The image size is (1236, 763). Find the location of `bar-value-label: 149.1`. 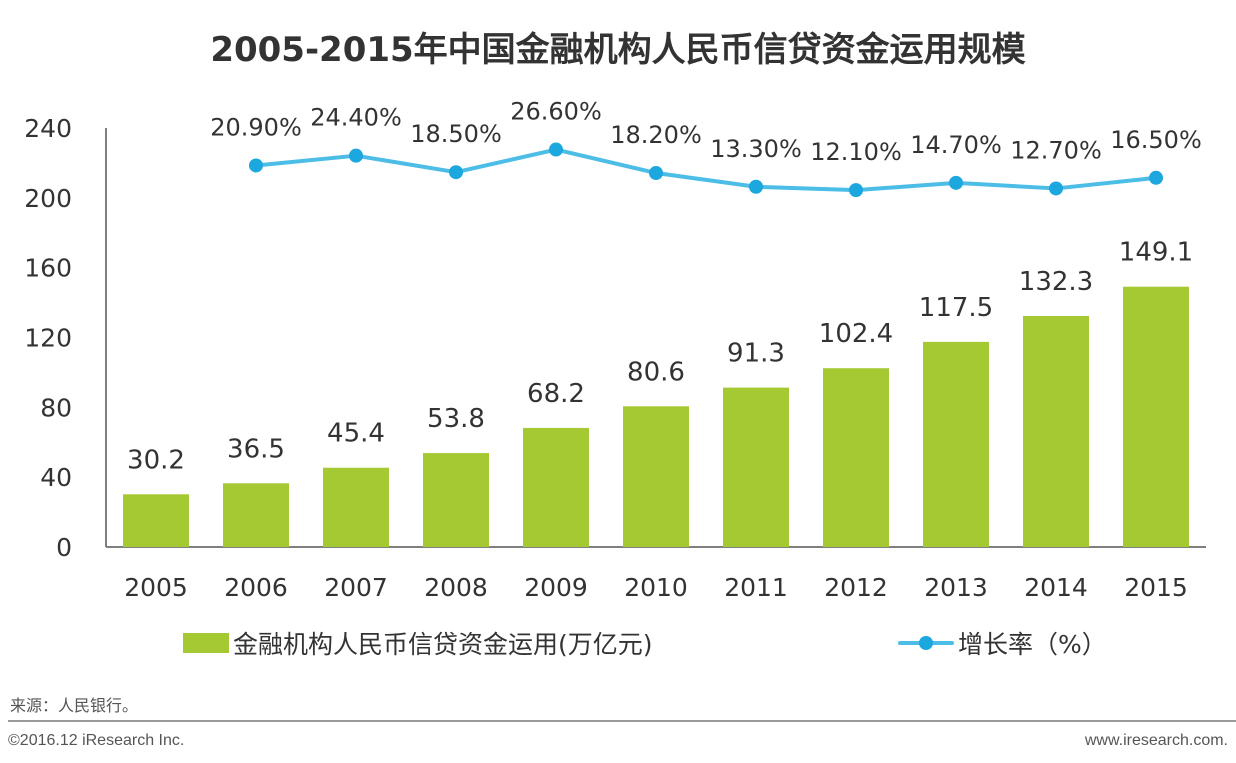

bar-value-label: 149.1 is located at coordinates (1156, 253).